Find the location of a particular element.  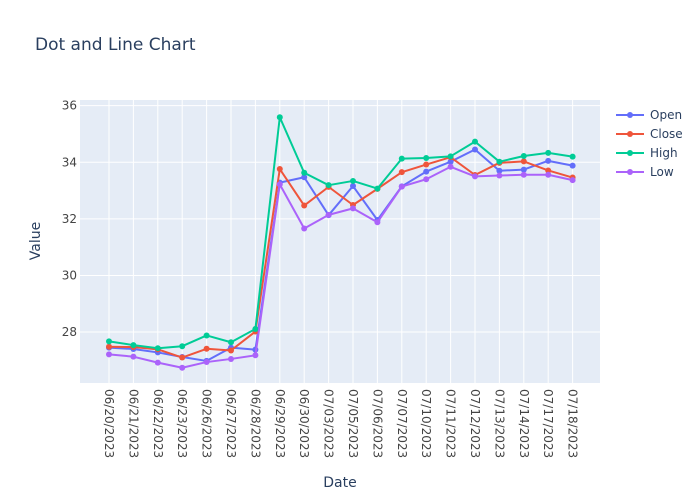

x-tick-label: 06/20/2023 is located at coordinates (109, 423).